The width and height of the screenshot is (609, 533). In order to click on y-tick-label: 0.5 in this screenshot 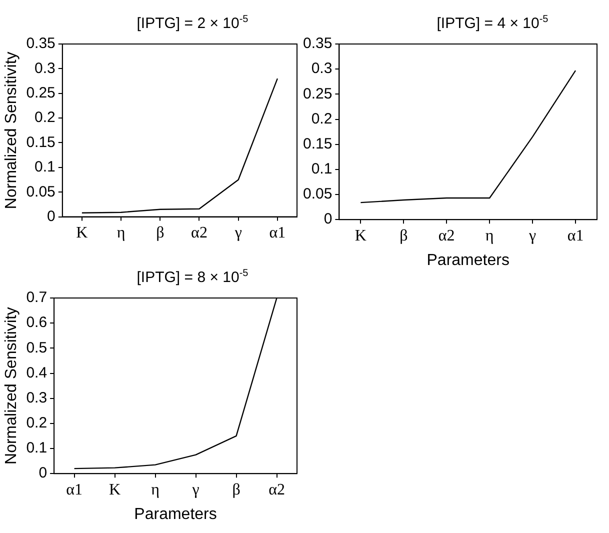, I will do `click(37, 347)`.